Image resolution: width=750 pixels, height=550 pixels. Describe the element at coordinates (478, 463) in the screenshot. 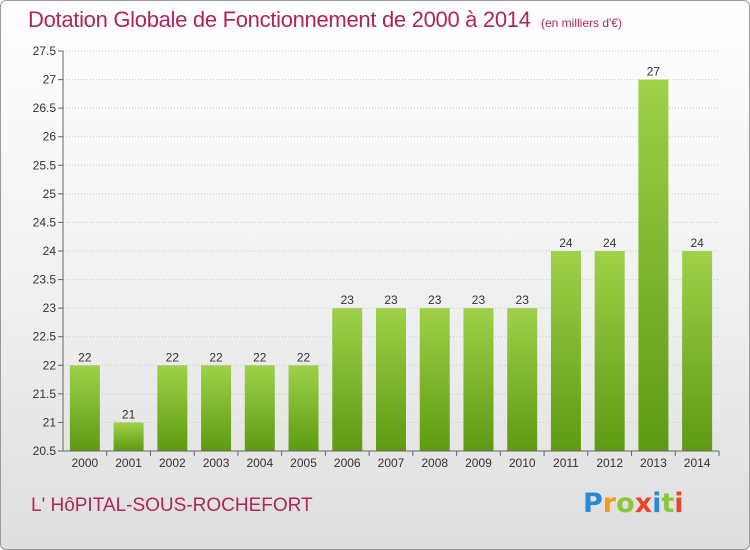

I see `x-tick-label-2009: 2009` at that location.